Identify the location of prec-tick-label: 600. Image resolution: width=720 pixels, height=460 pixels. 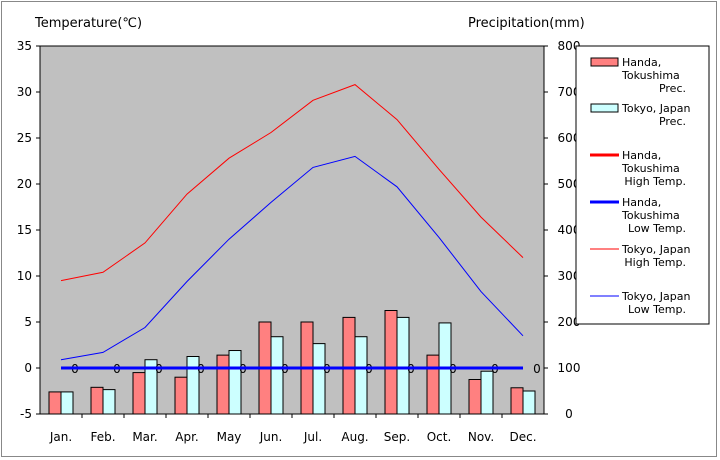
(569, 138).